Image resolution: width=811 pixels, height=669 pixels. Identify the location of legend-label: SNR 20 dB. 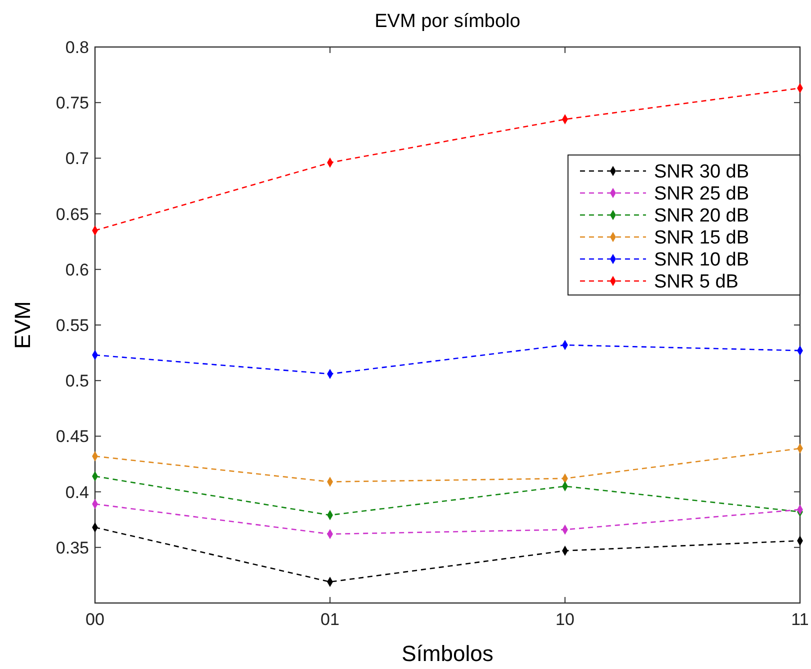
(702, 216).